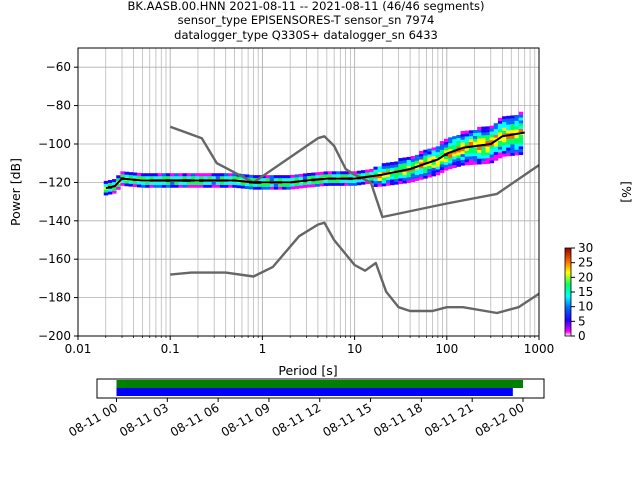 This screenshot has width=640, height=480. What do you see at coordinates (585, 277) in the screenshot?
I see `colorbar-tick-label: 20` at bounding box center [585, 277].